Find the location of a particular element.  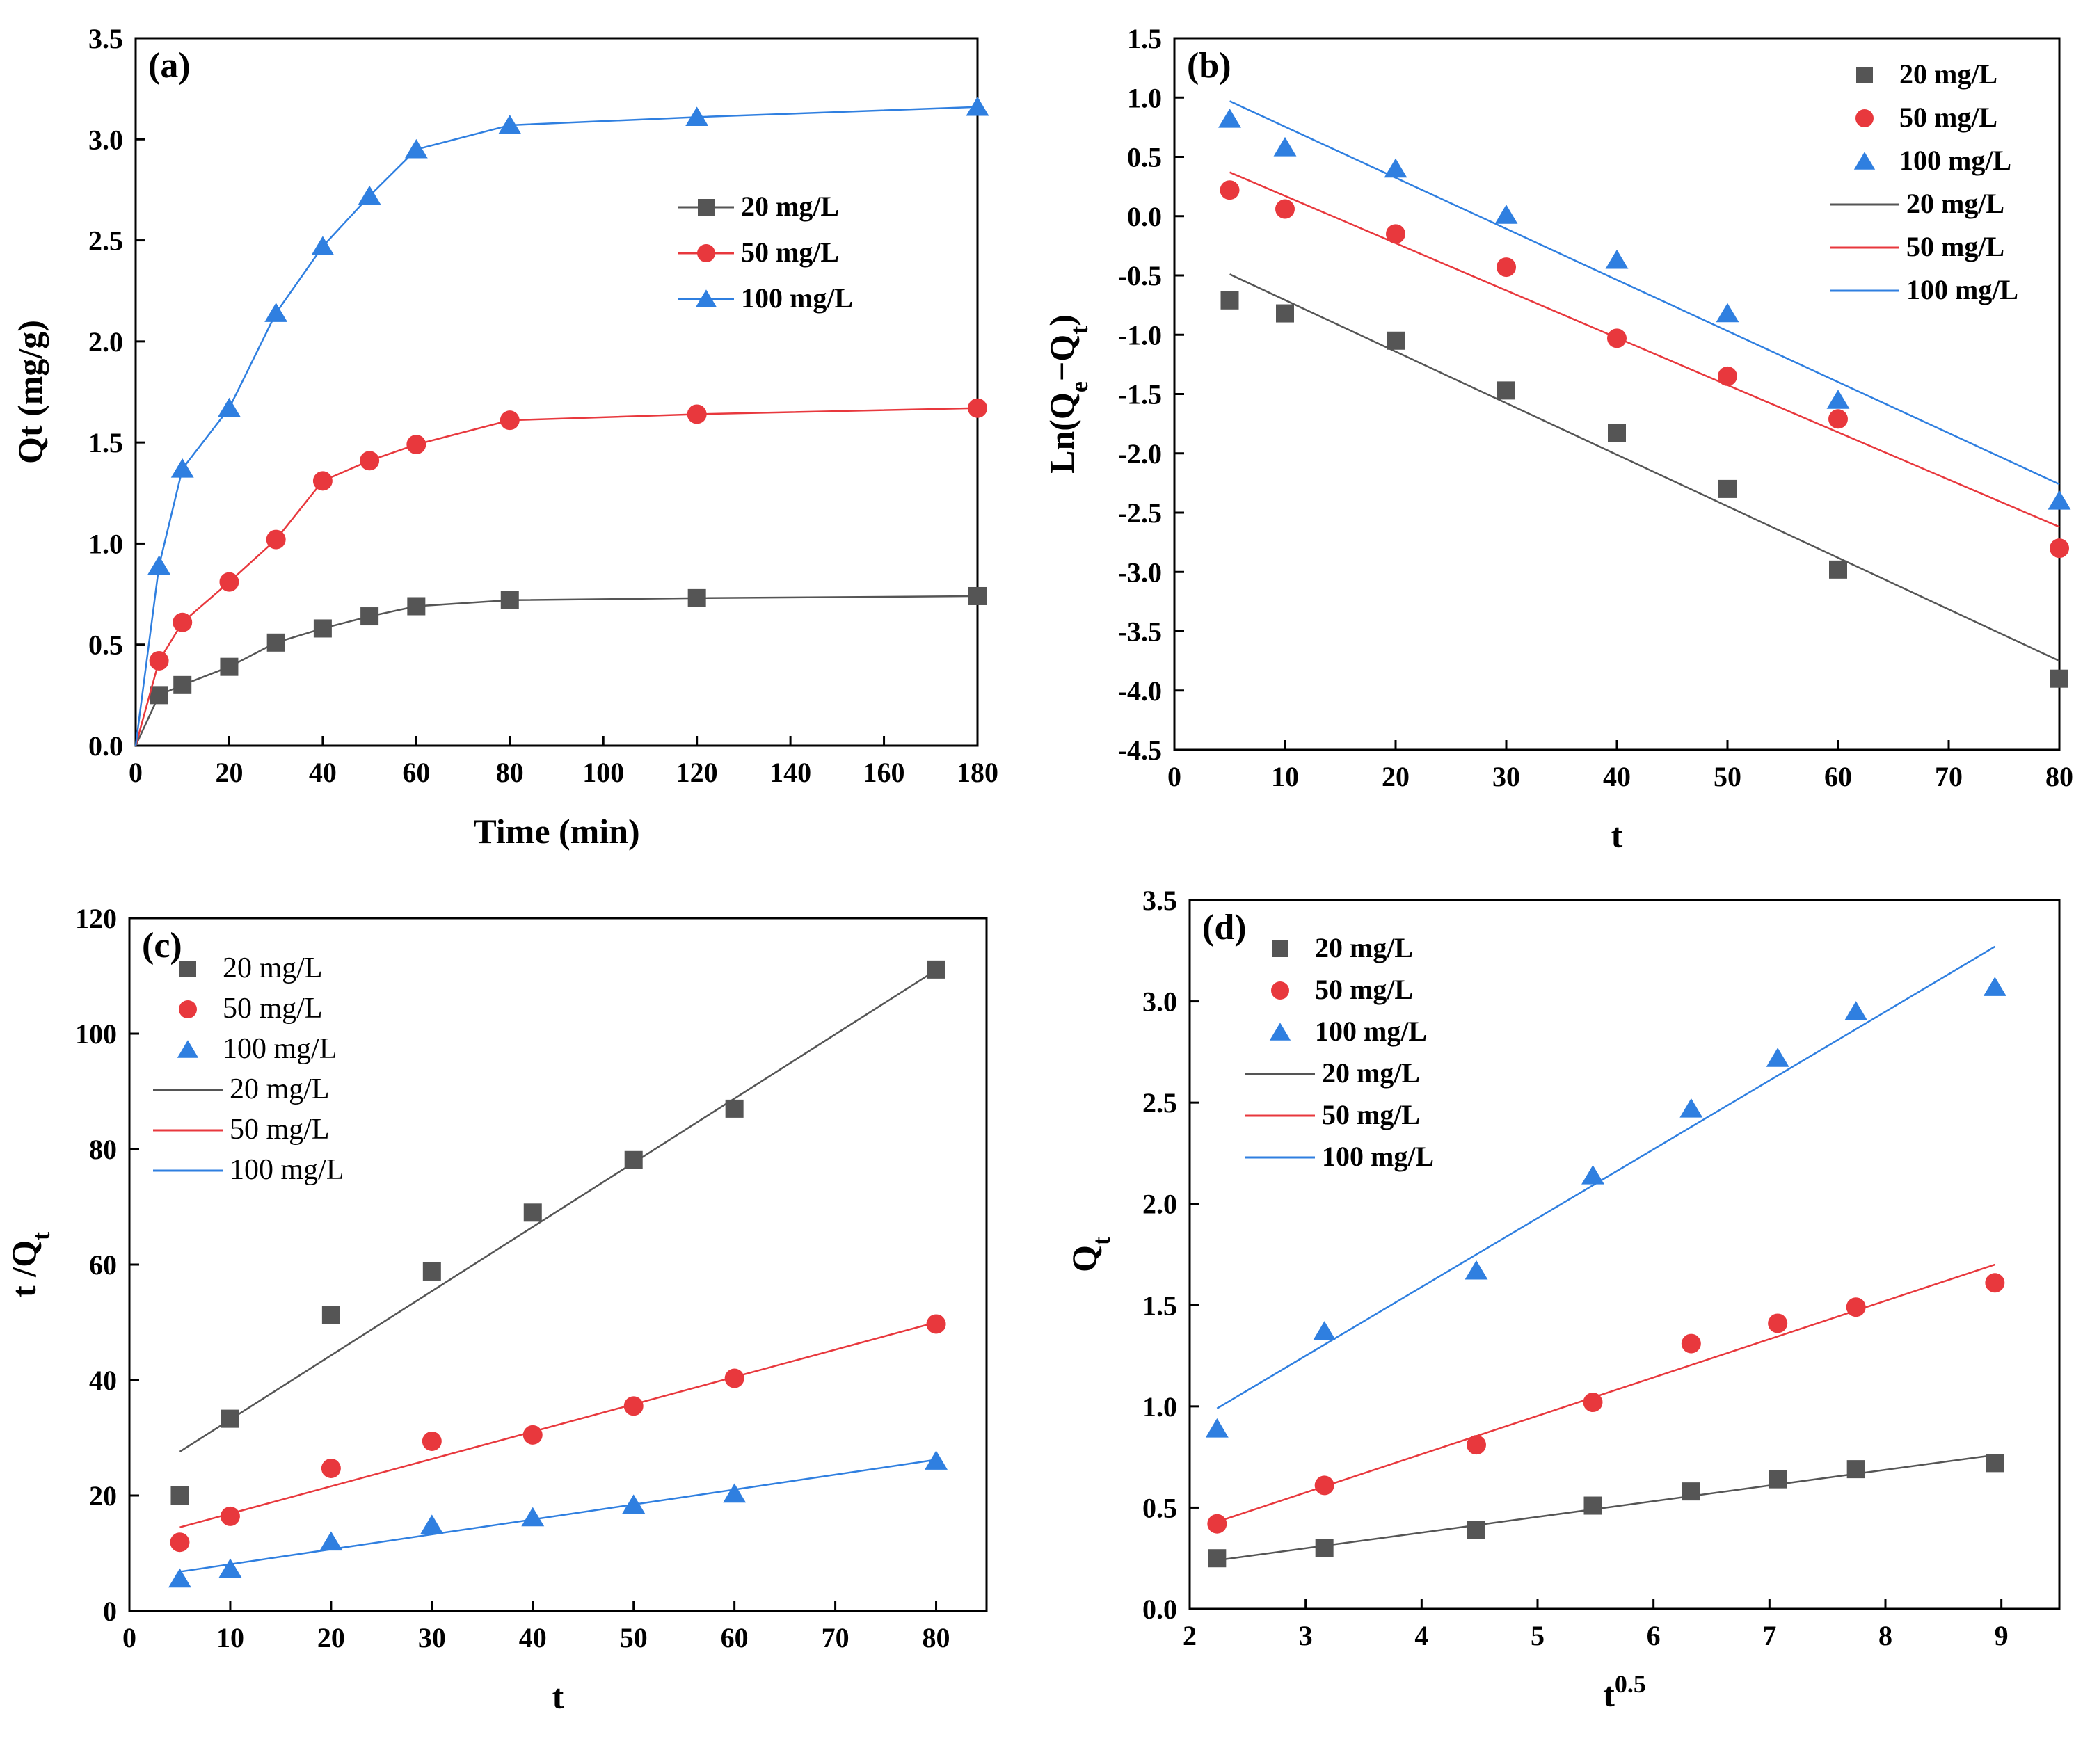

y-axis-label: Ln(Qe−Qt) is located at coordinates (1068, 394).